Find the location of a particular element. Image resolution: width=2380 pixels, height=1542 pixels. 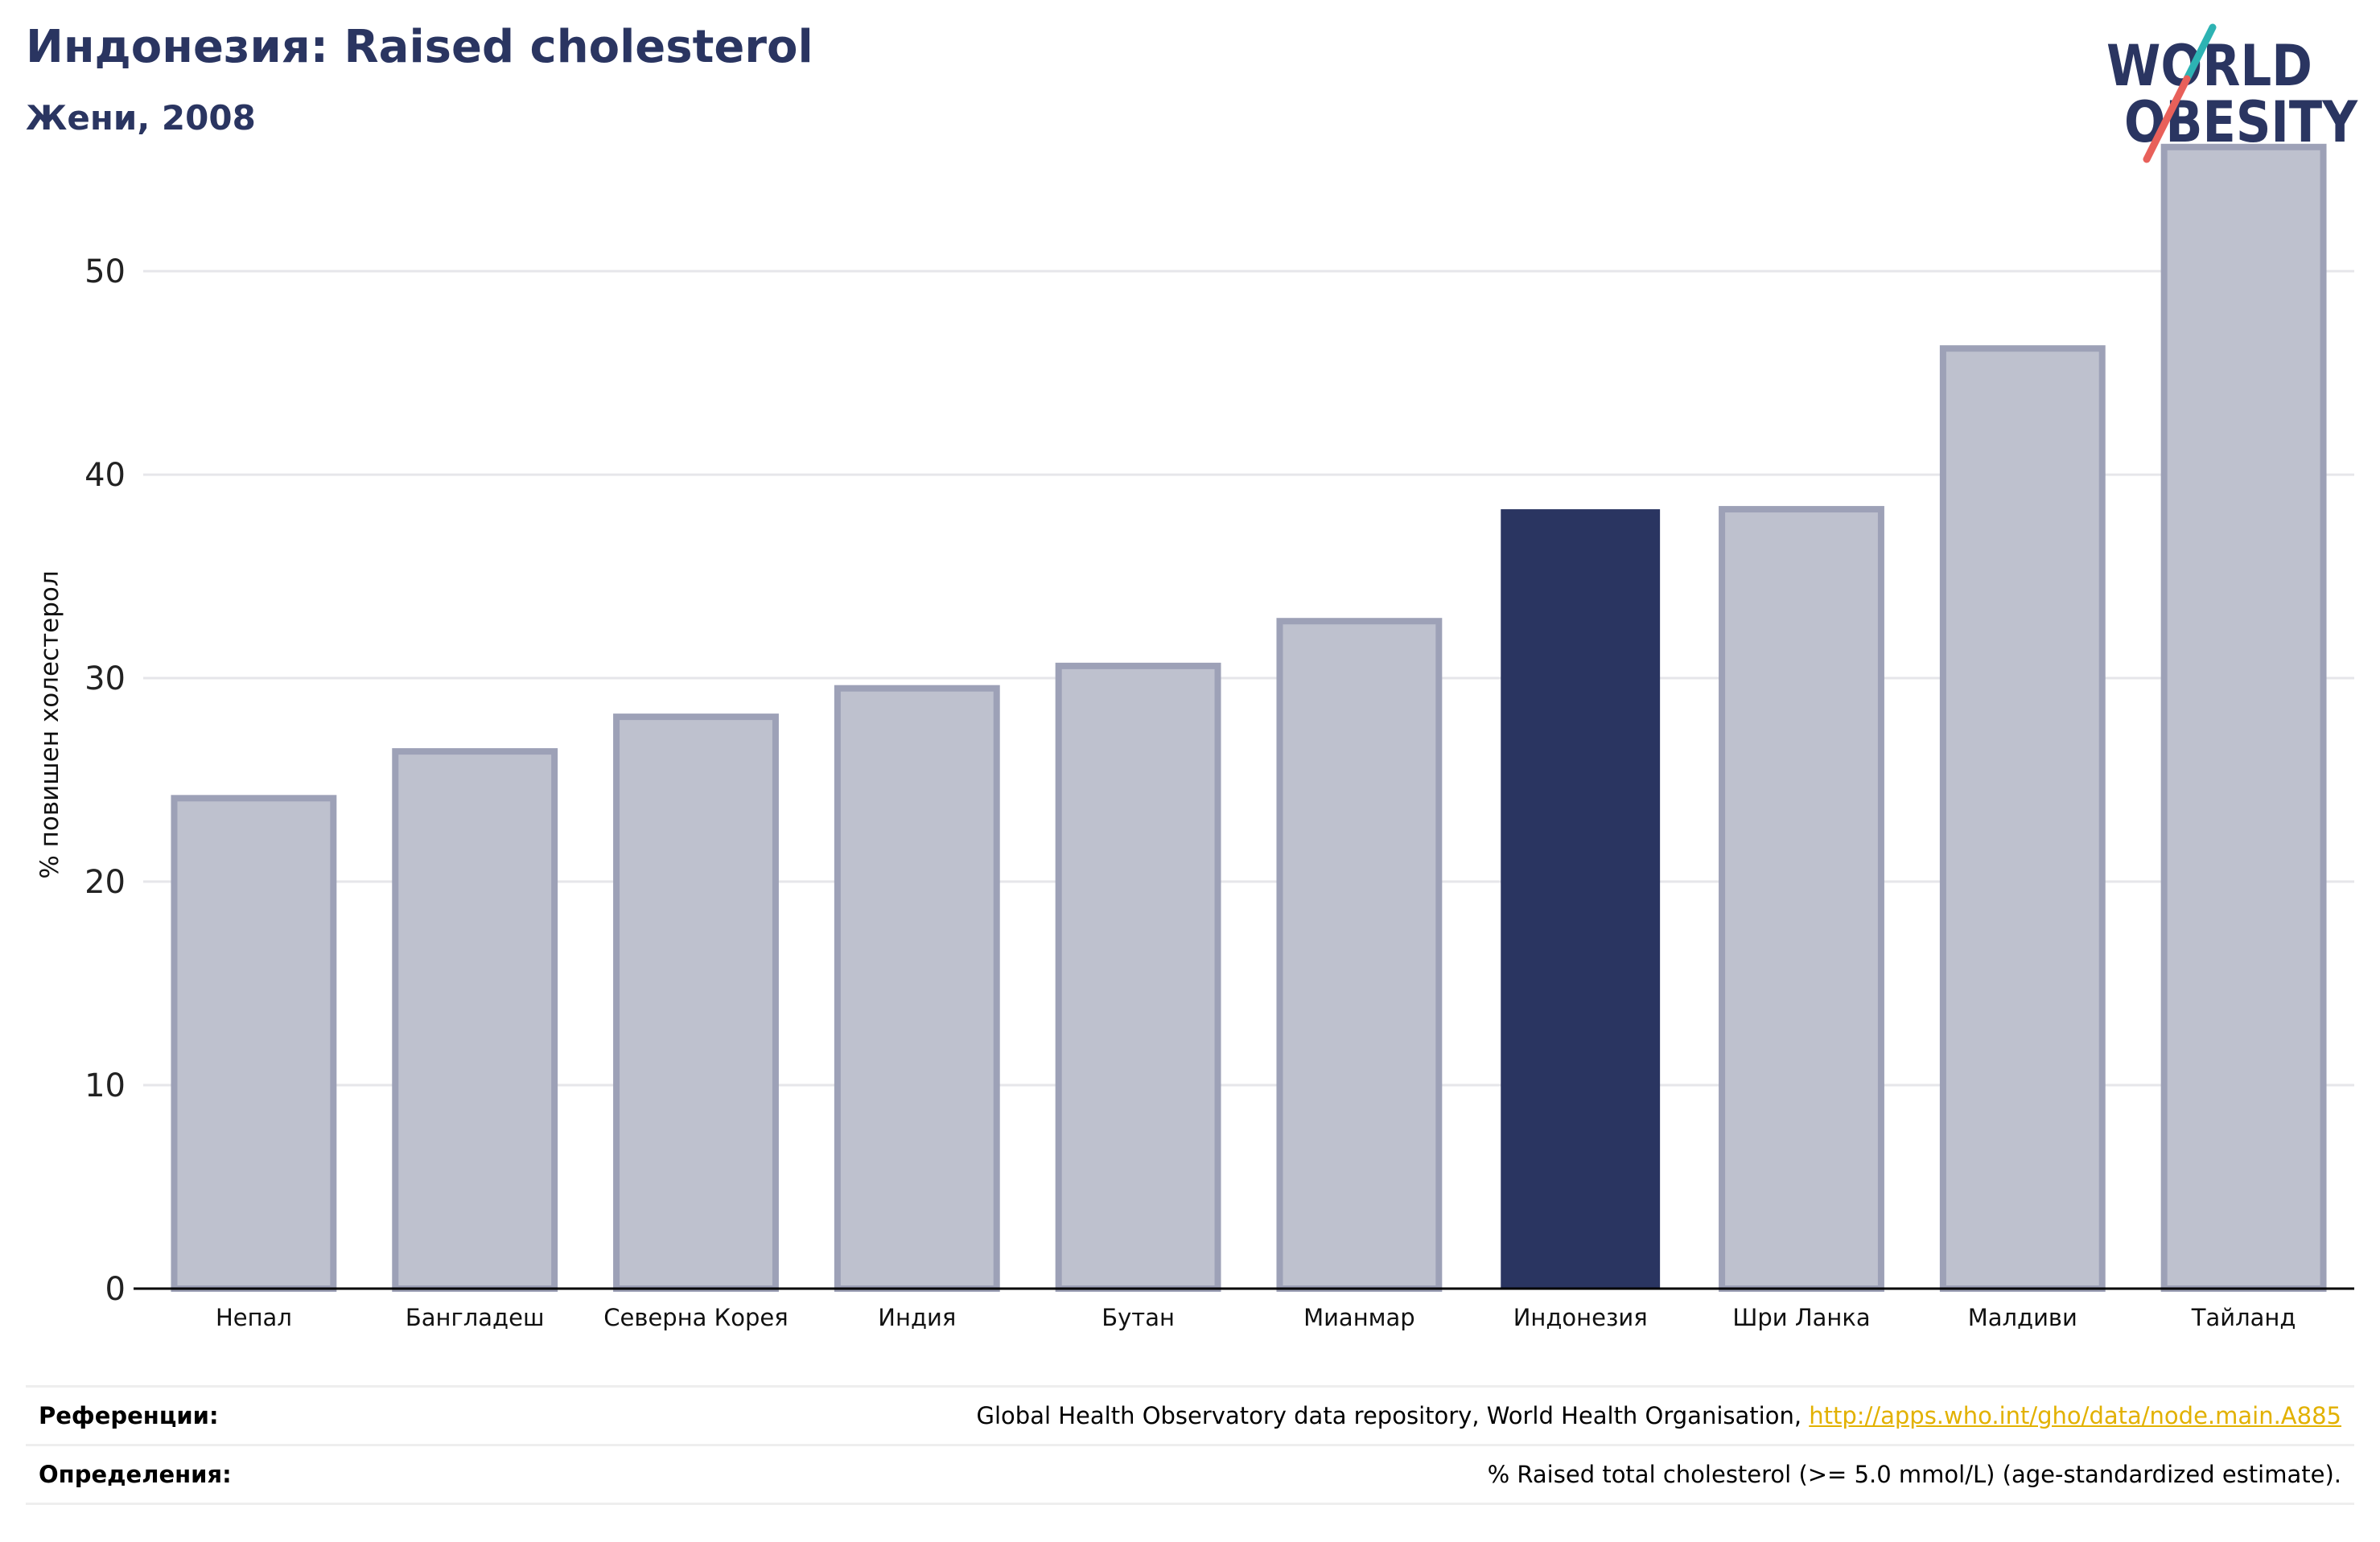

x-tick-label: Бангладеш is located at coordinates (475, 1317).